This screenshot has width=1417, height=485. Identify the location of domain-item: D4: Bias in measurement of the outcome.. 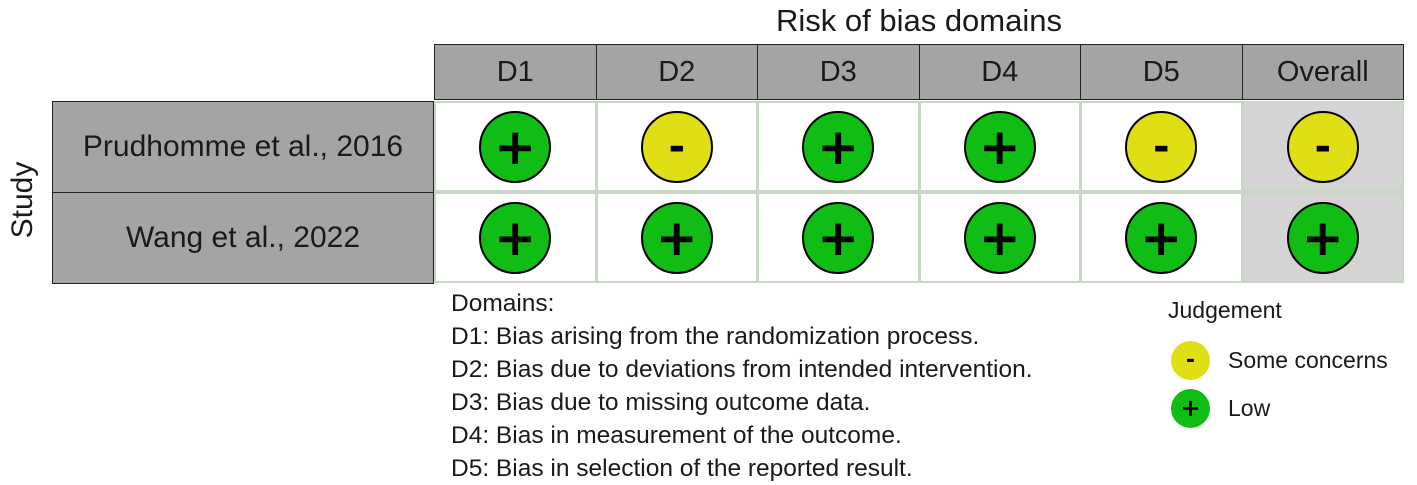
(676, 435).